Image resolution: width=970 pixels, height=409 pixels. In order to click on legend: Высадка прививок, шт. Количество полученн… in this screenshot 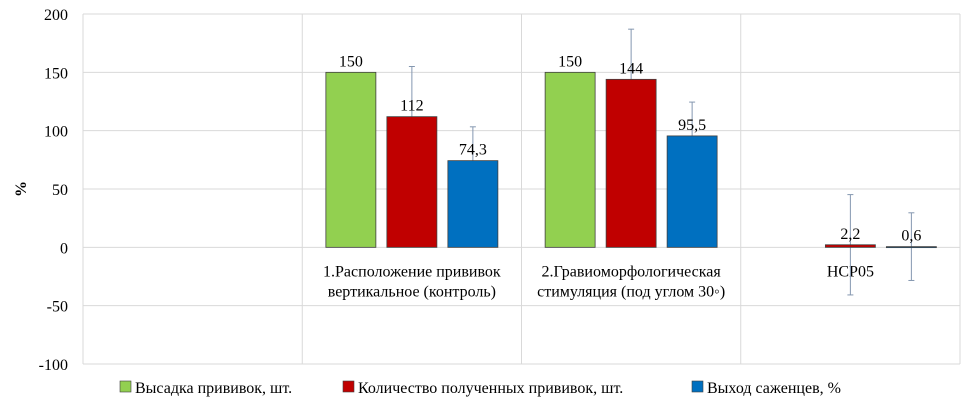, I will do `click(480, 388)`.